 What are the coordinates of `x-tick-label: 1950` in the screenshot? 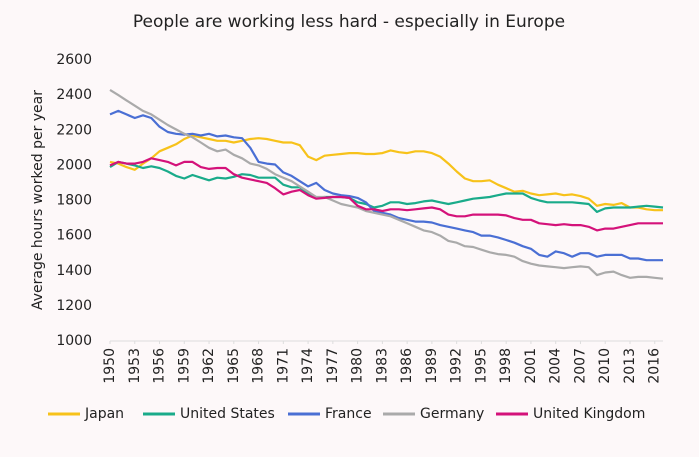 It's located at (110, 366).